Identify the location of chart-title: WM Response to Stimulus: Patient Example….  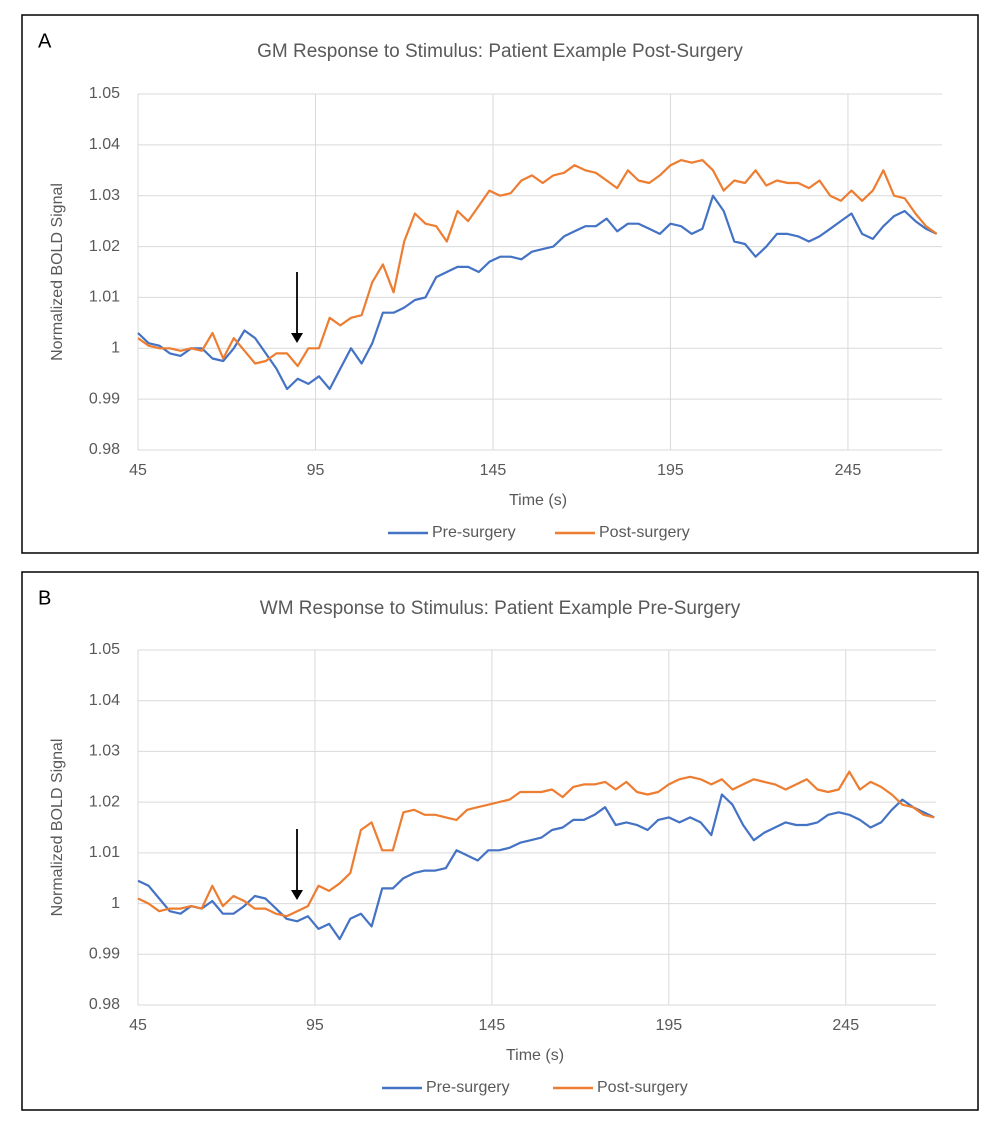
(500, 608).